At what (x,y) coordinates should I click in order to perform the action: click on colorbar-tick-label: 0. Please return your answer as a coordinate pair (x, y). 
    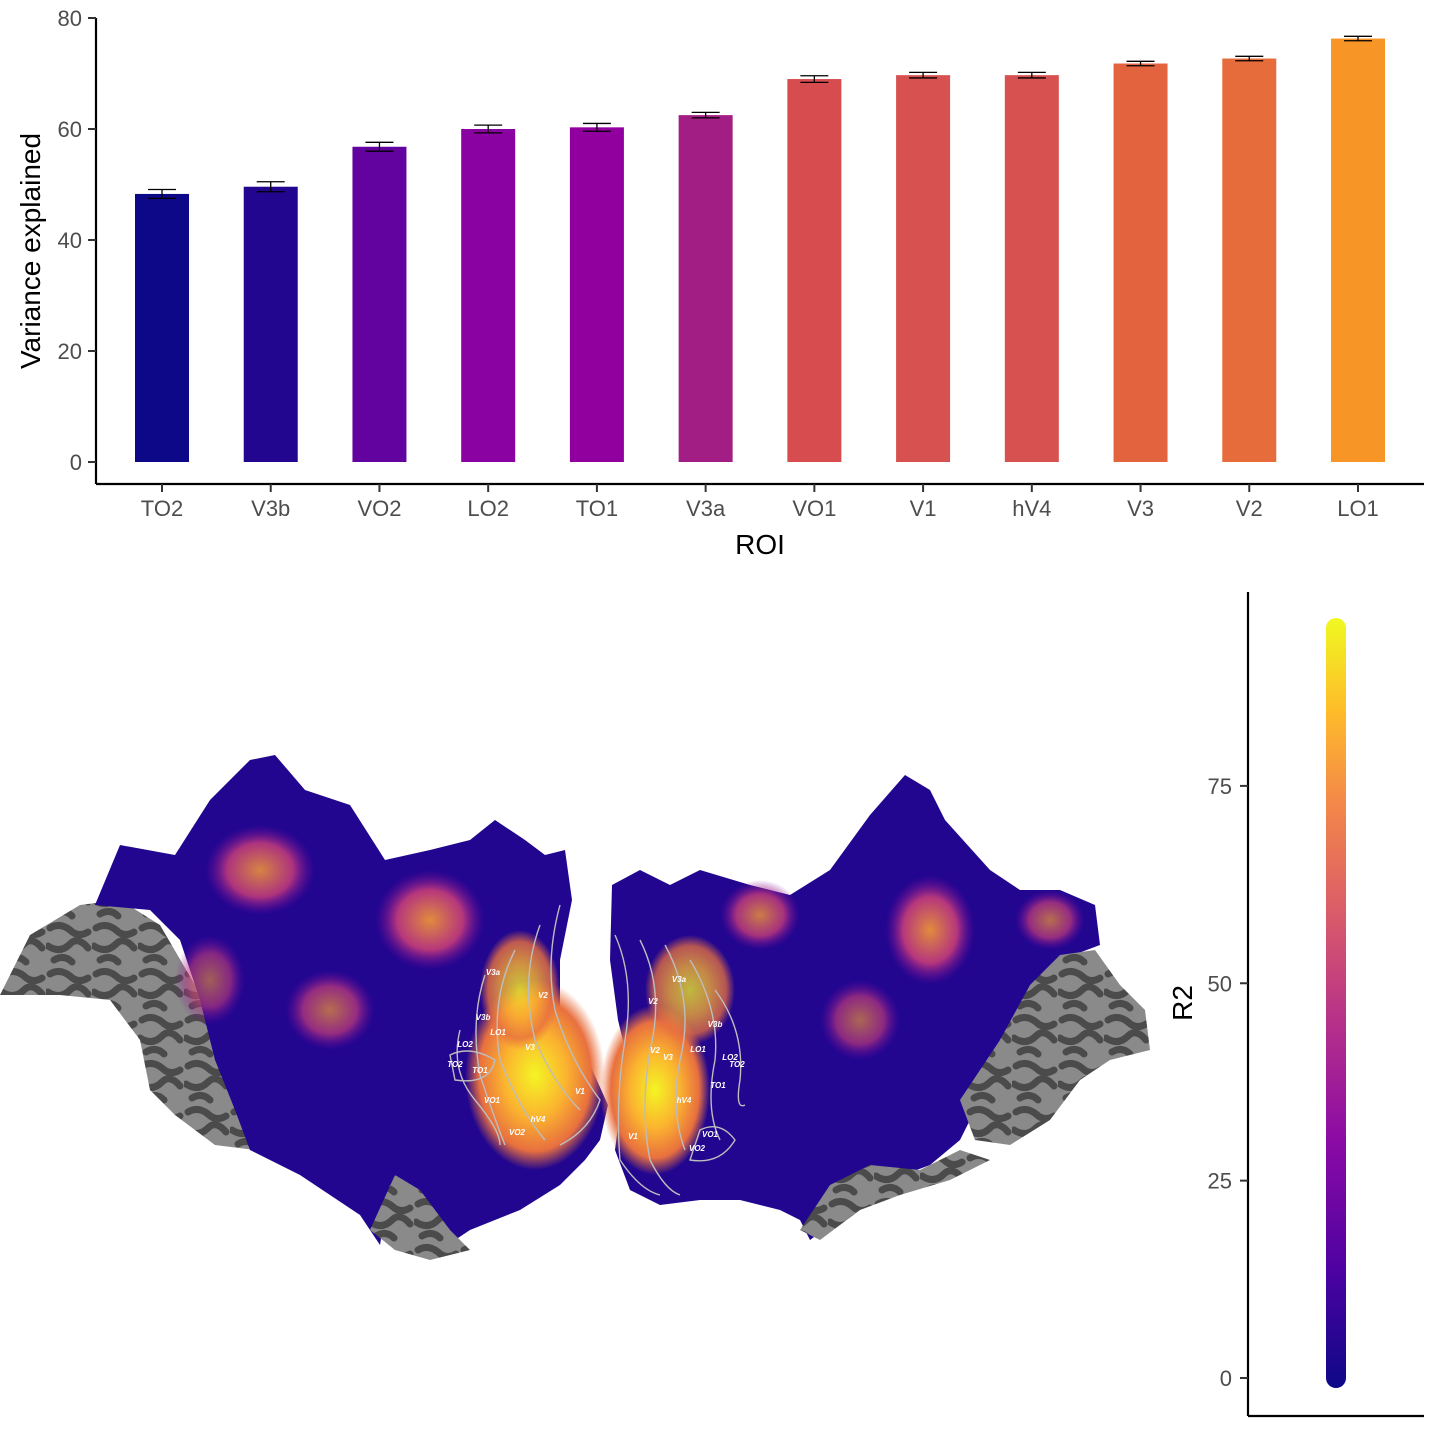
    Looking at the image, I should click on (1226, 1378).